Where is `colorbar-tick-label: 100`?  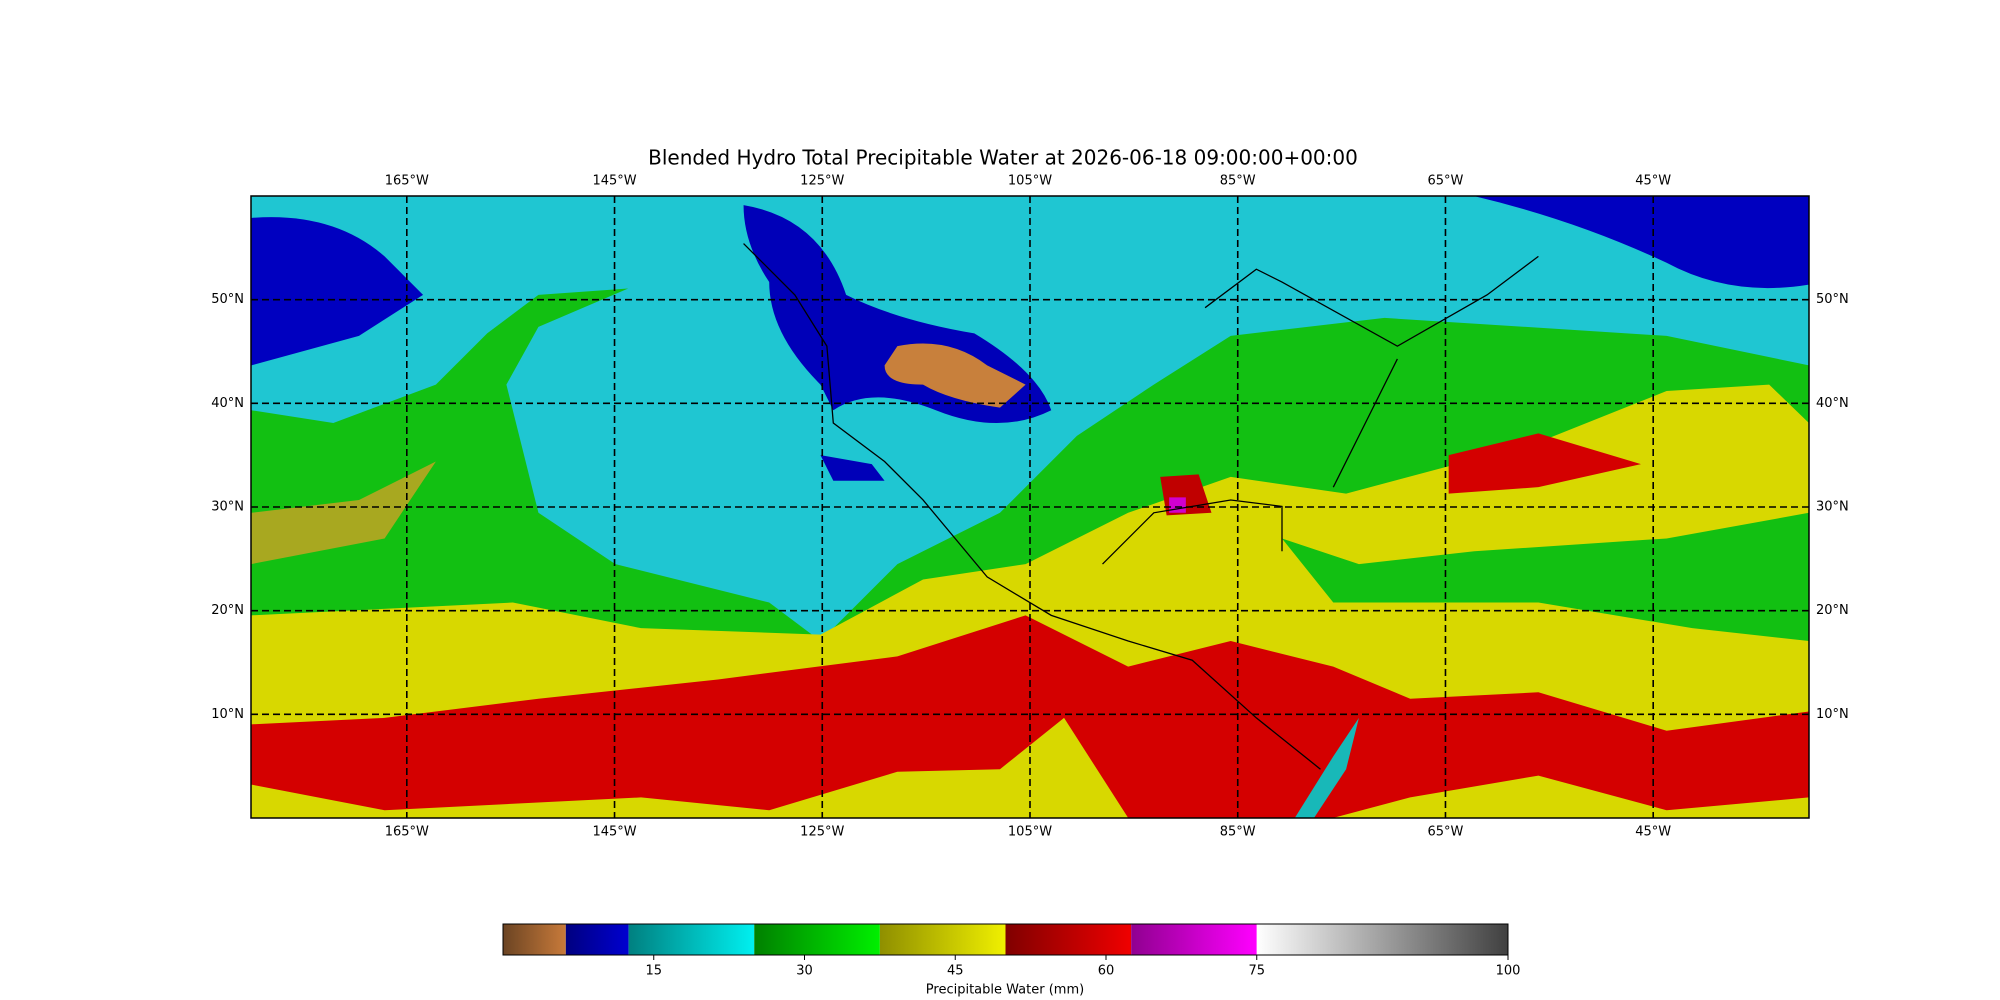
colorbar-tick-label: 100 is located at coordinates (1508, 971).